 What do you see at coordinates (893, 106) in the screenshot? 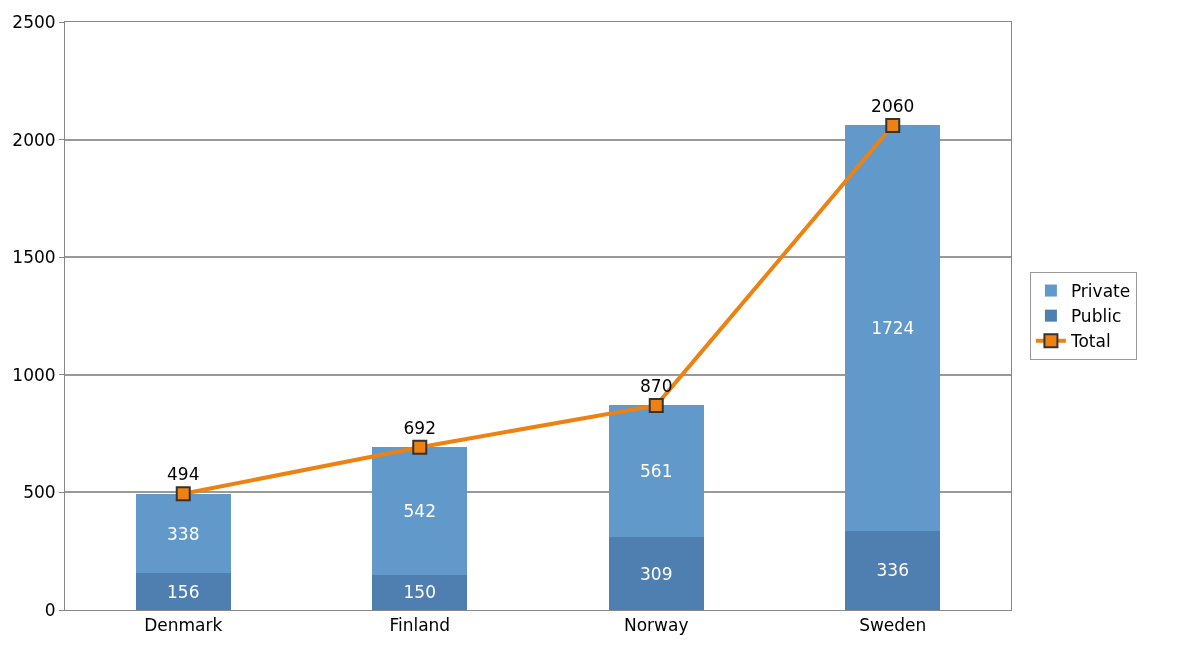
I see `data-label: 2060` at bounding box center [893, 106].